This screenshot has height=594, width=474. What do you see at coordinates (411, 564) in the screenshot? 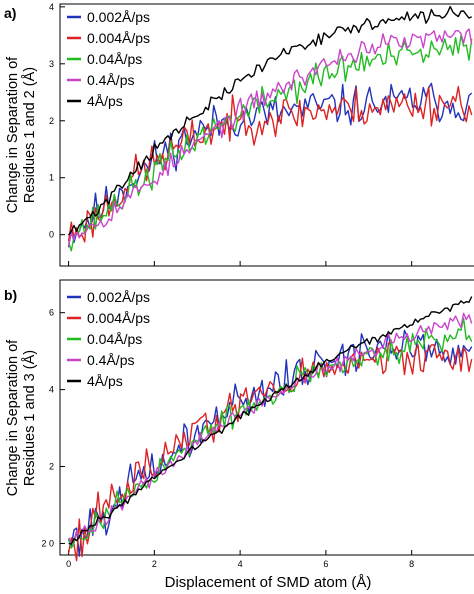
I see `x-tick-label: 8` at bounding box center [411, 564].